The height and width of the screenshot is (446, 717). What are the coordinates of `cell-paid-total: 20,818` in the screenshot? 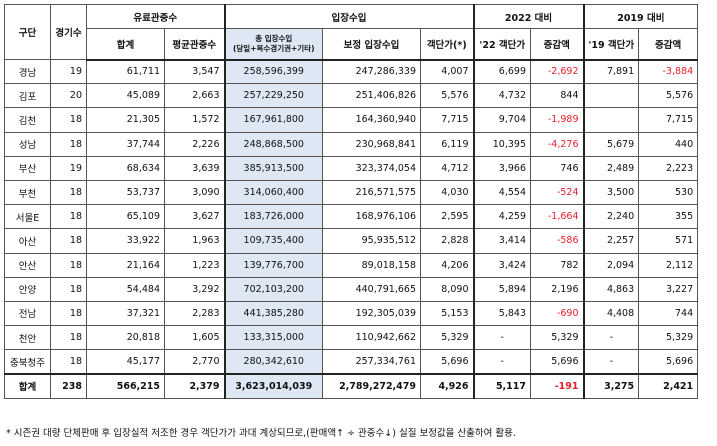 It's located at (125, 338).